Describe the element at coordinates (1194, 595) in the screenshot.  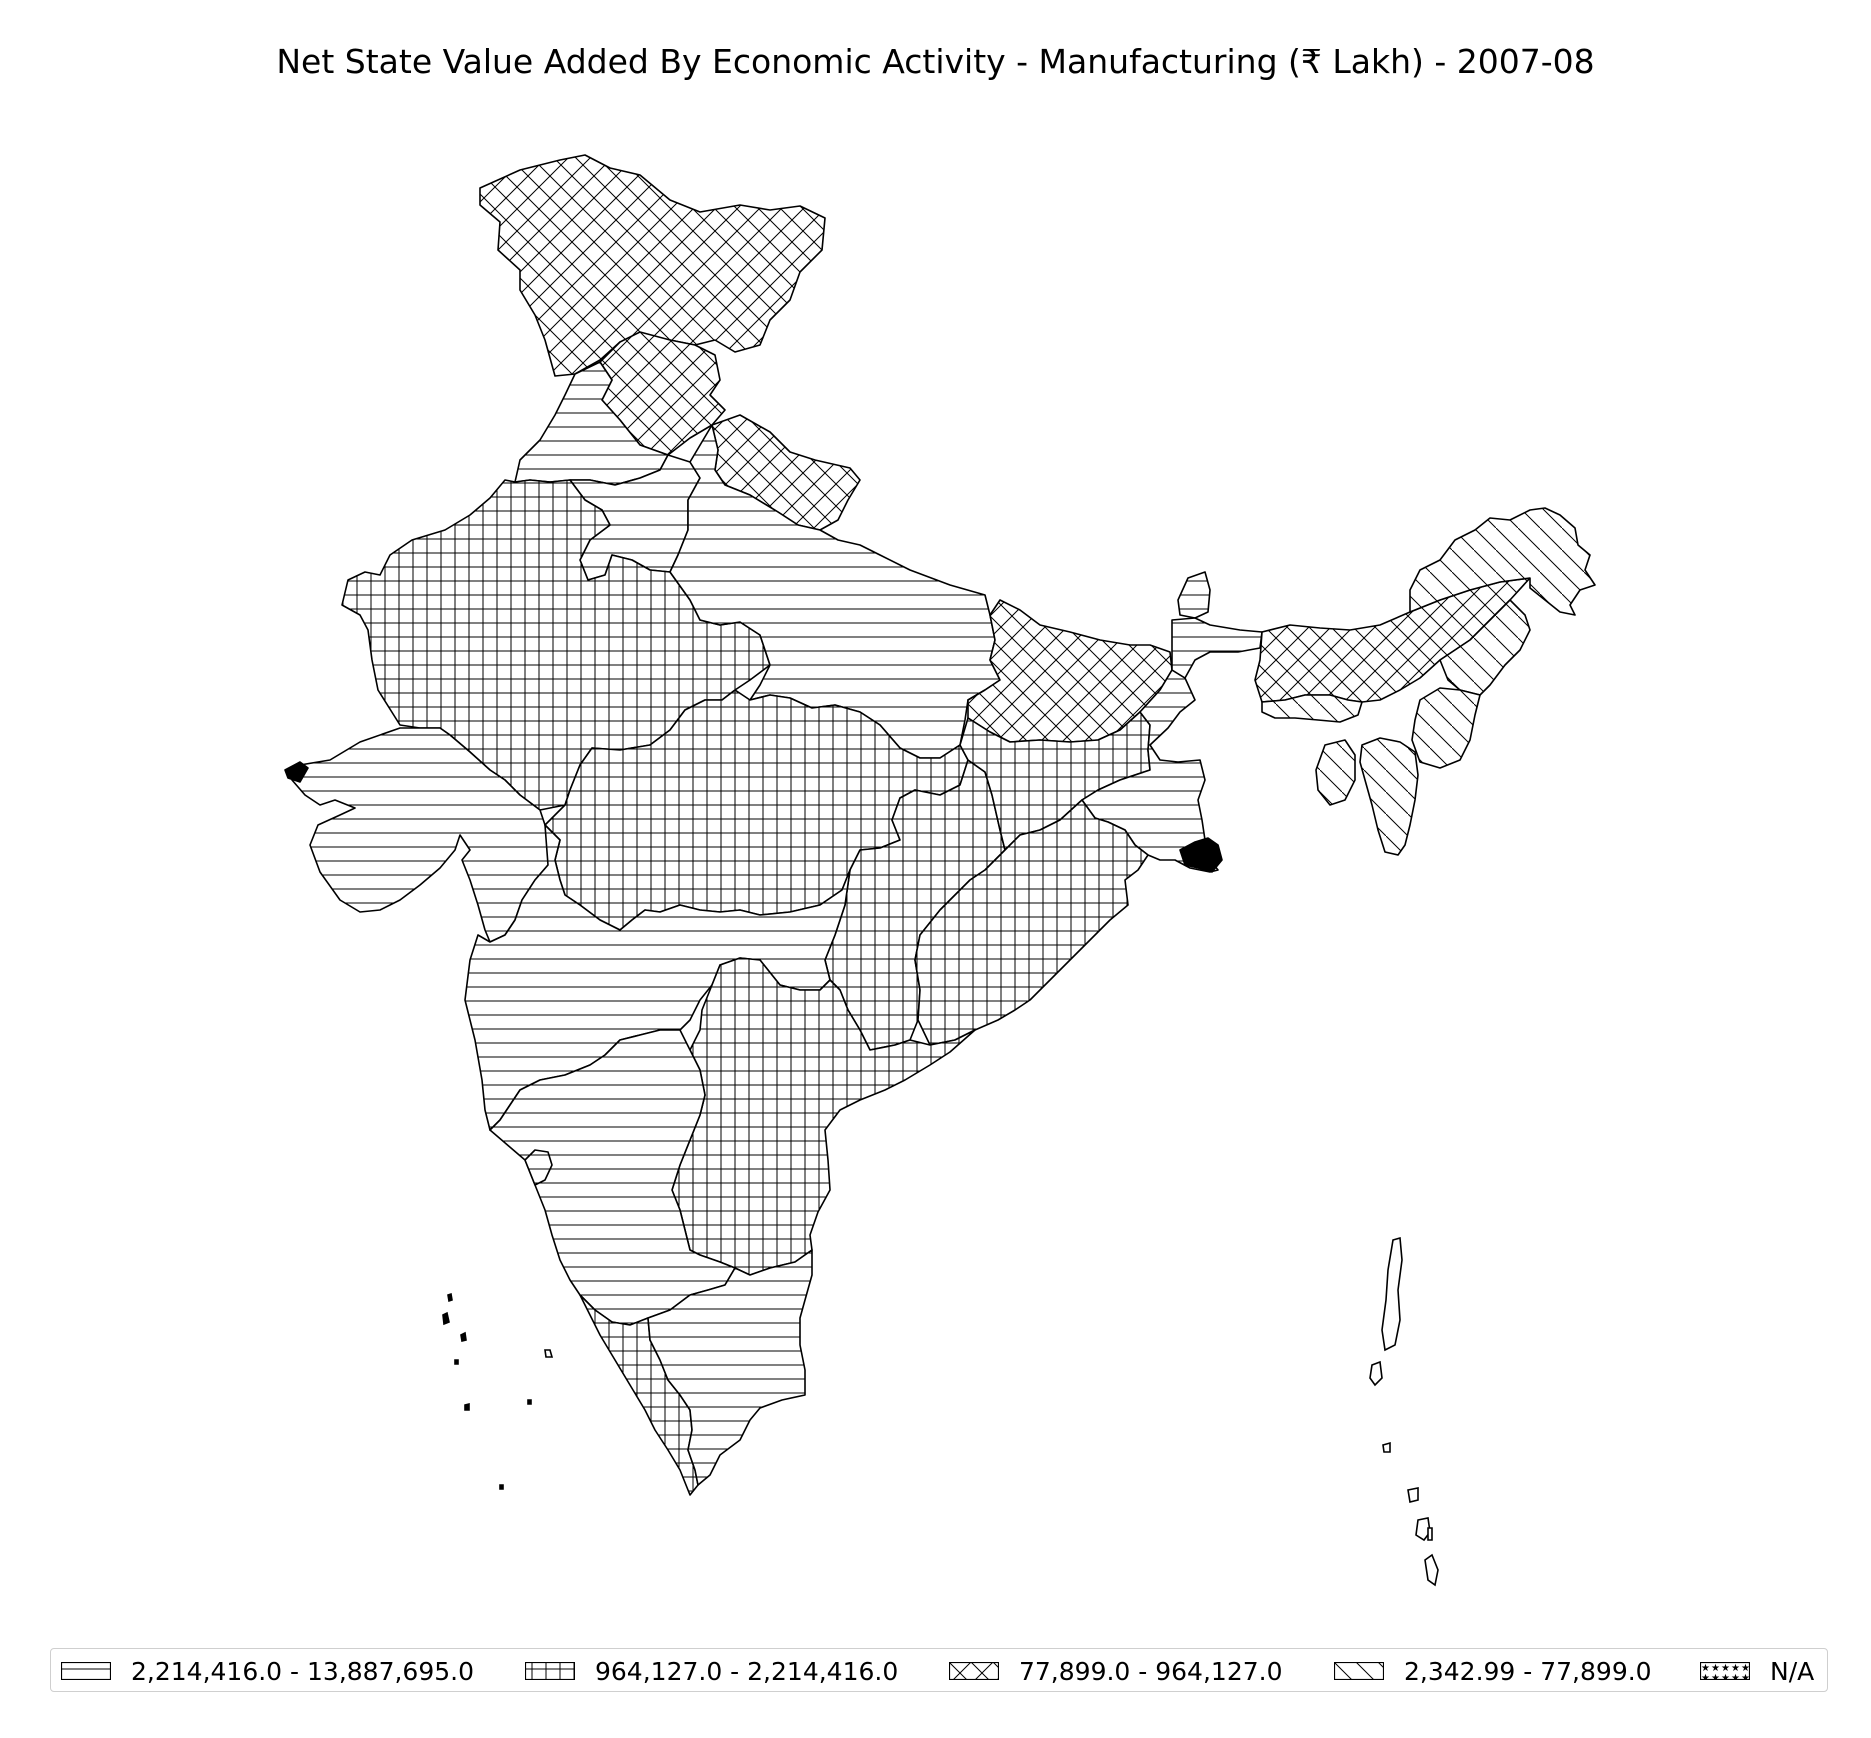
I see `region-sikkim` at that location.